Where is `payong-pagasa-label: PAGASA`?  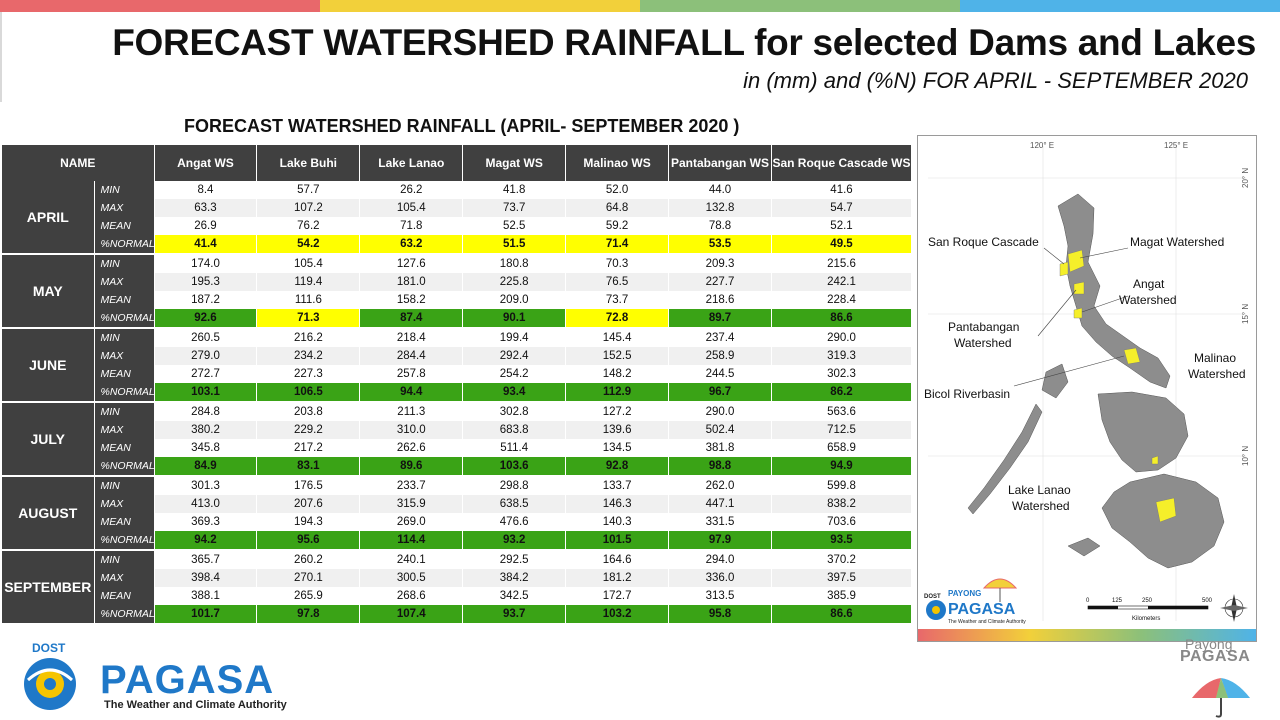
payong-pagasa-label: PAGASA is located at coordinates (1215, 656).